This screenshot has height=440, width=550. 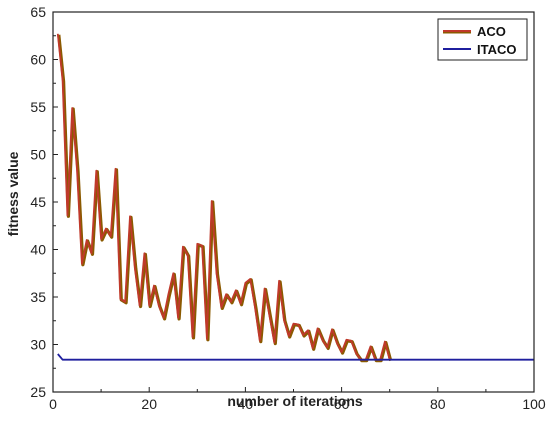 What do you see at coordinates (295, 357) in the screenshot?
I see `series-itaco-line` at bounding box center [295, 357].